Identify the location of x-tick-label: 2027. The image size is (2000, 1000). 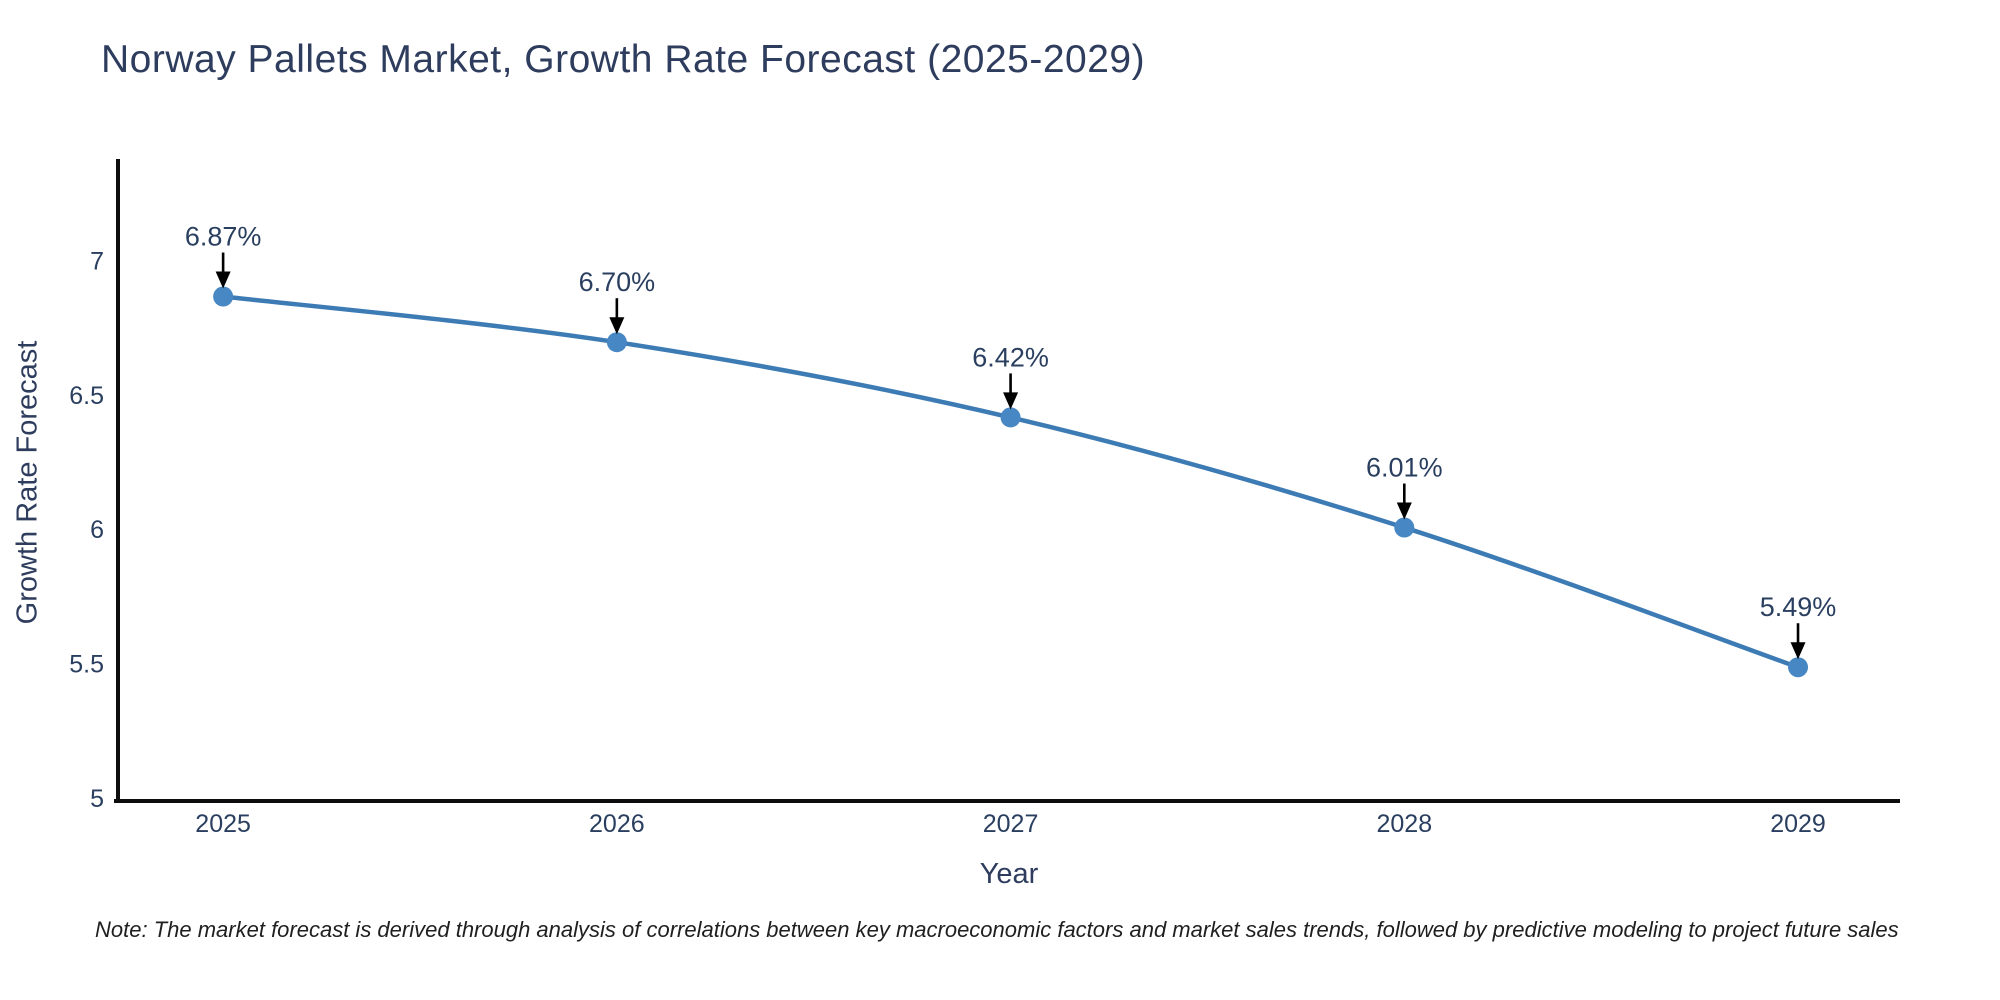
(1011, 824).